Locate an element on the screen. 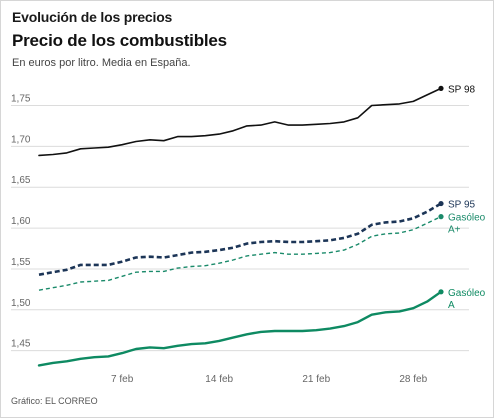 The width and height of the screenshot is (494, 418). y-tick-label: 1,75 is located at coordinates (21, 99).